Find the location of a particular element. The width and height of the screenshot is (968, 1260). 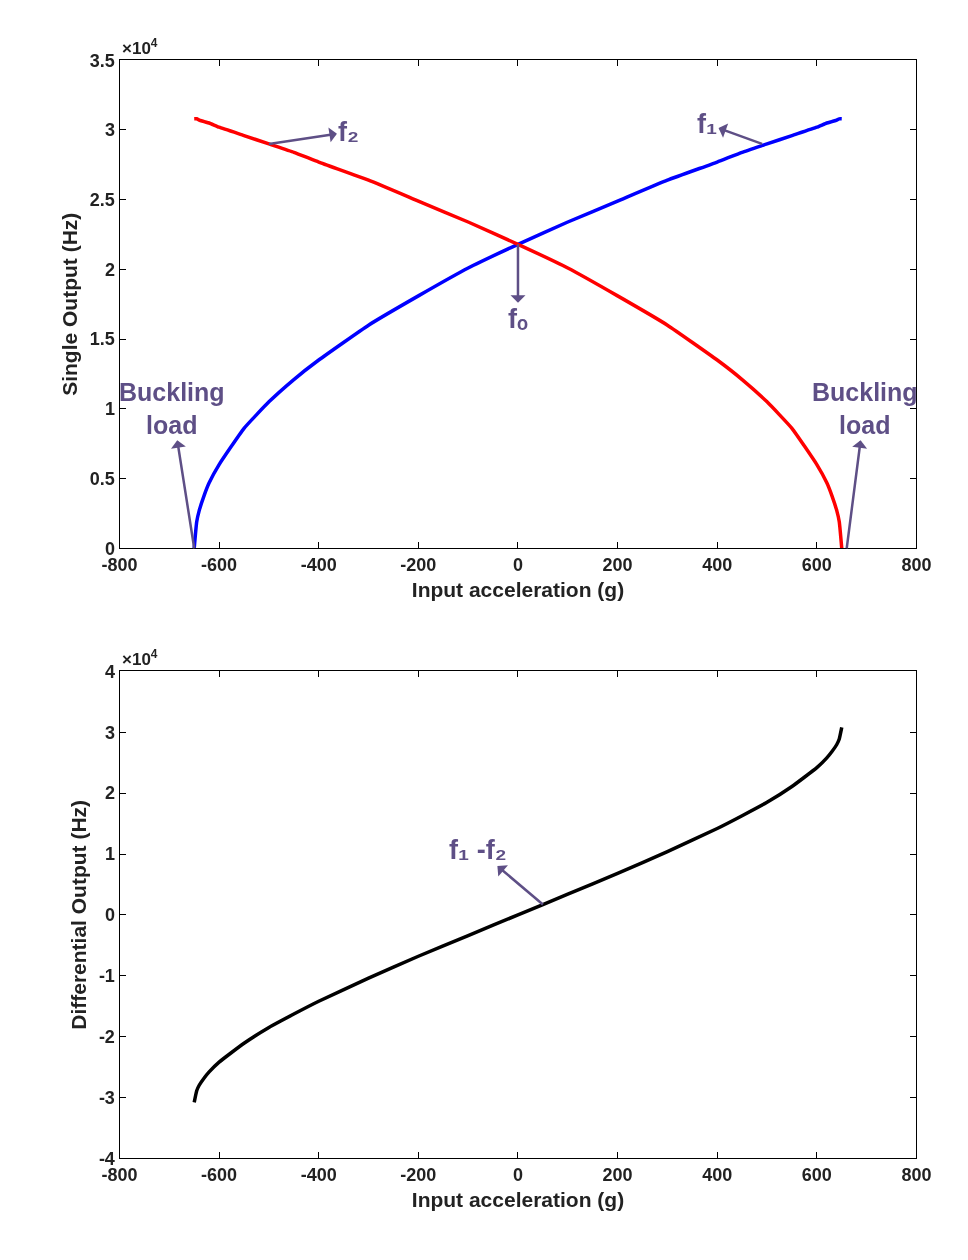

y-tick-label: 2.5 is located at coordinates (102, 199).